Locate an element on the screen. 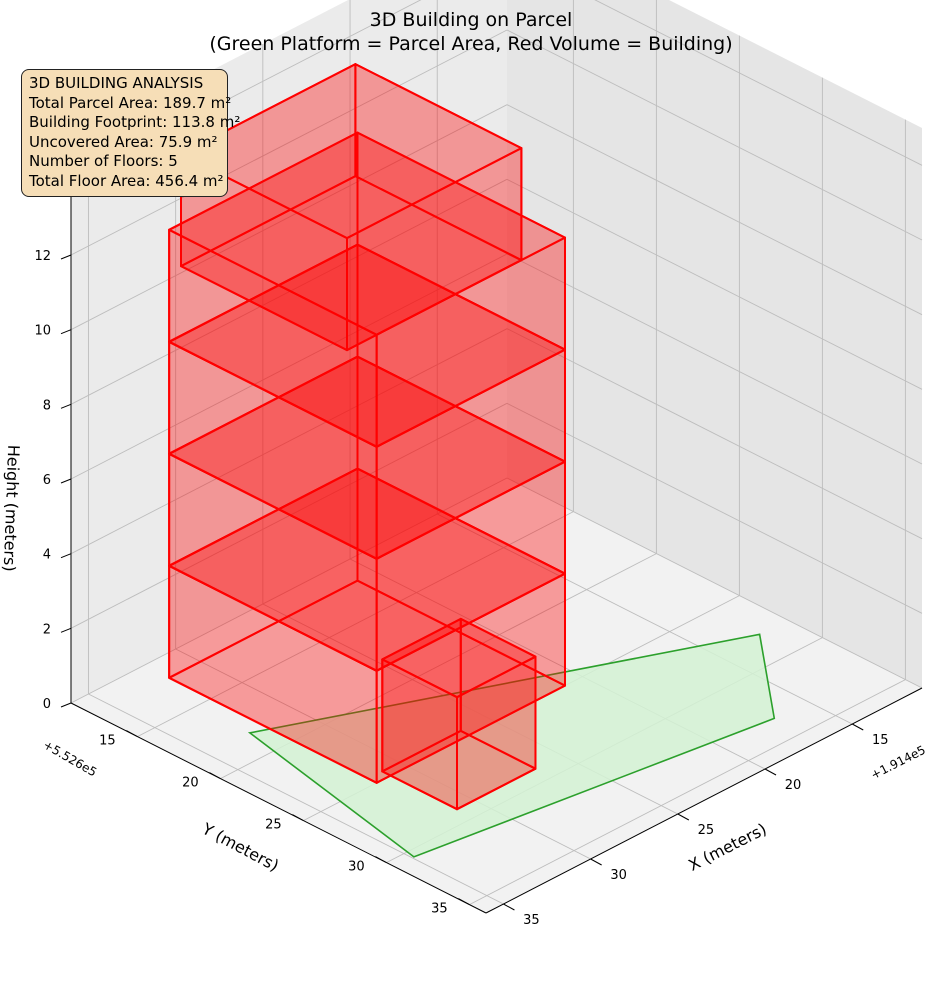 The width and height of the screenshot is (944, 992). info-line-heading: 3D BUILDING ANALYSIS is located at coordinates (116, 83).